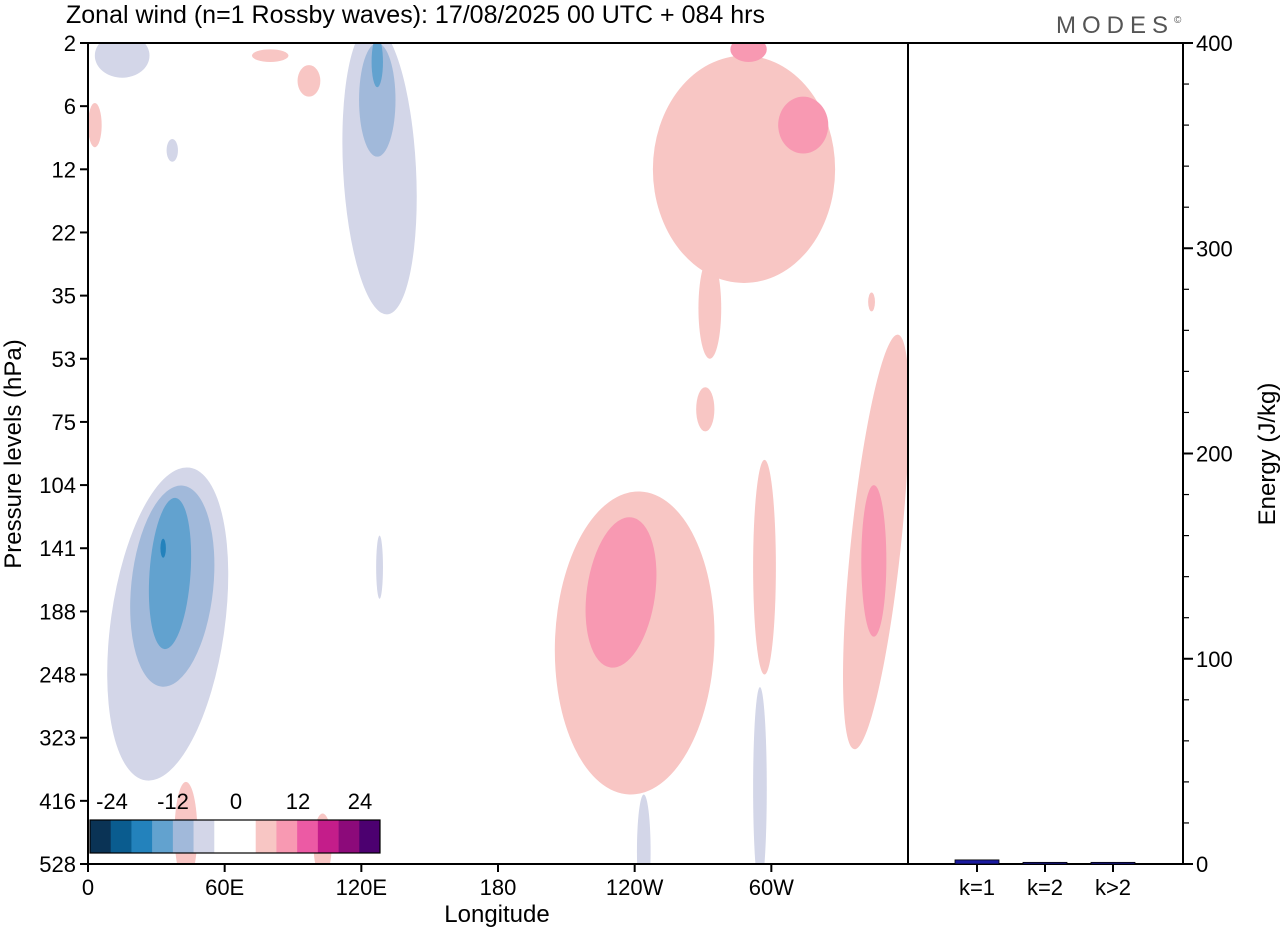  What do you see at coordinates (1267, 454) in the screenshot?
I see `energy-axis-label: Energy (J/kg)` at bounding box center [1267, 454].